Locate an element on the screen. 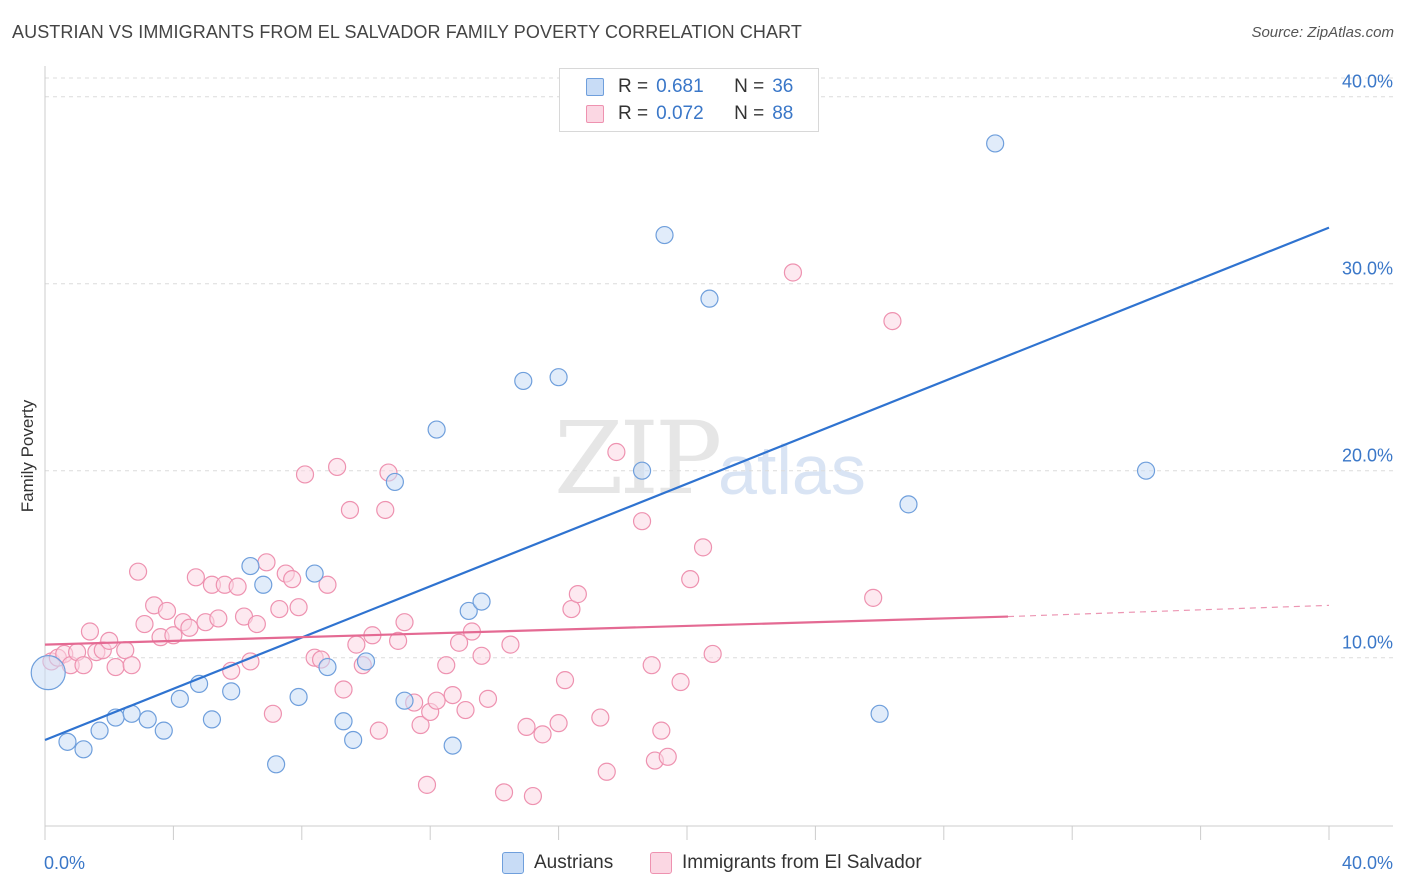 The image size is (1406, 892). legend-item-austrians: Austrians is located at coordinates (557, 863).